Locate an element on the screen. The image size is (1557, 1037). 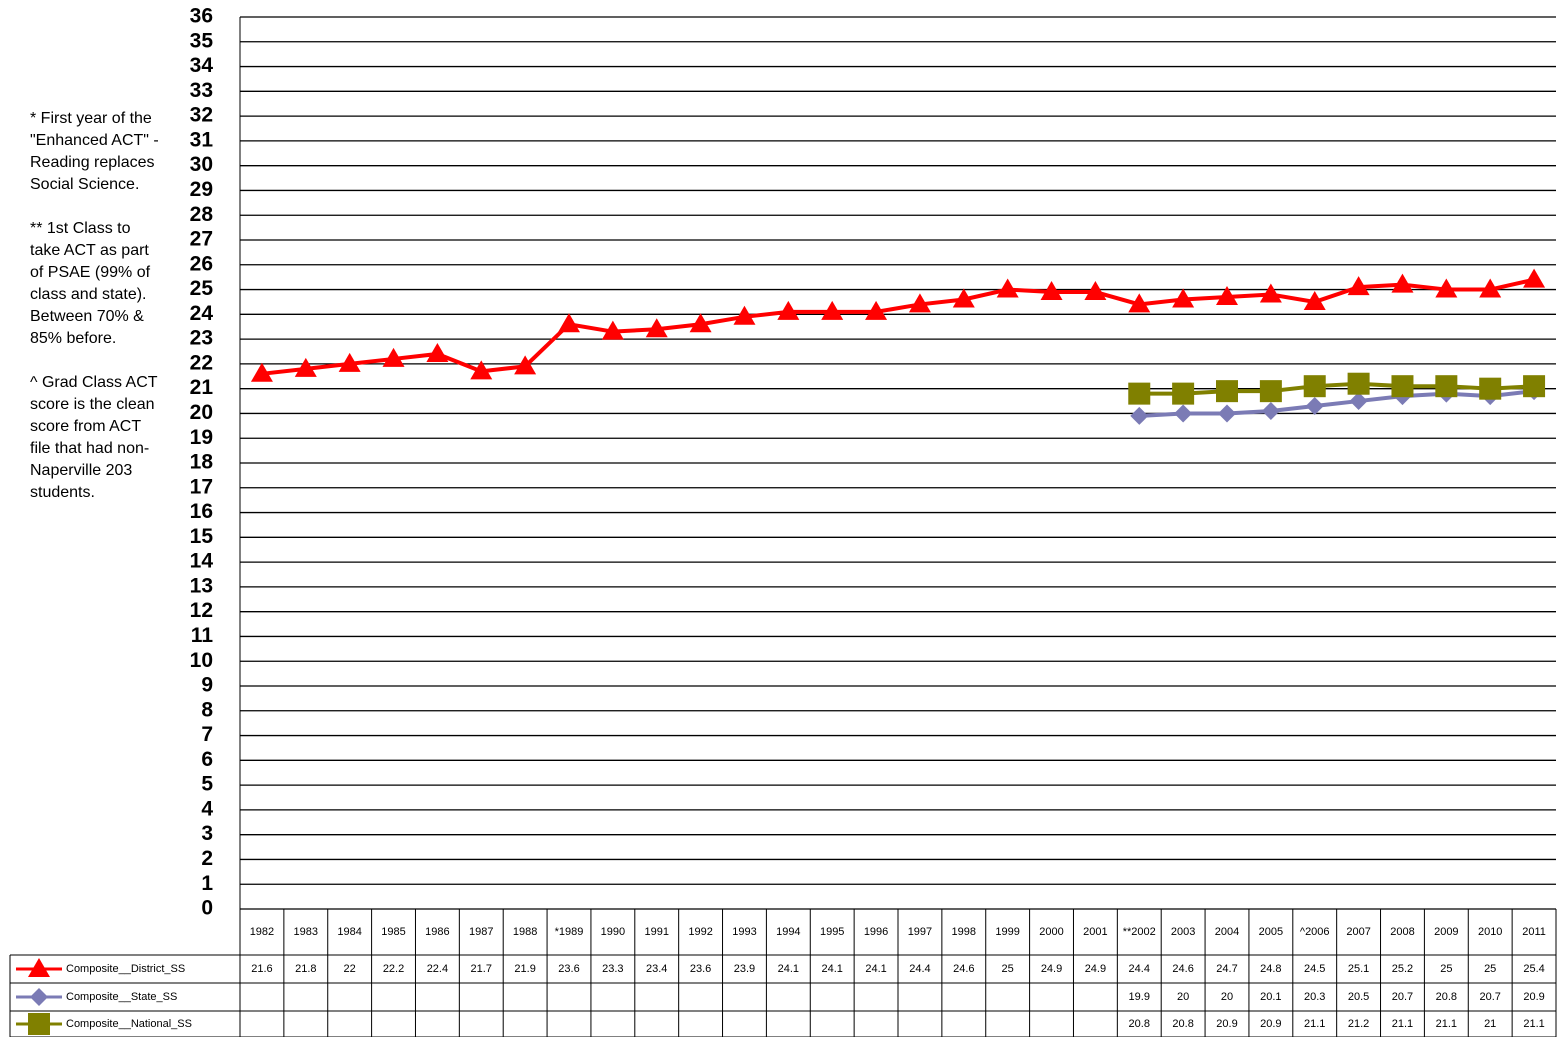
table-value: 20.8 is located at coordinates (1139, 1024).